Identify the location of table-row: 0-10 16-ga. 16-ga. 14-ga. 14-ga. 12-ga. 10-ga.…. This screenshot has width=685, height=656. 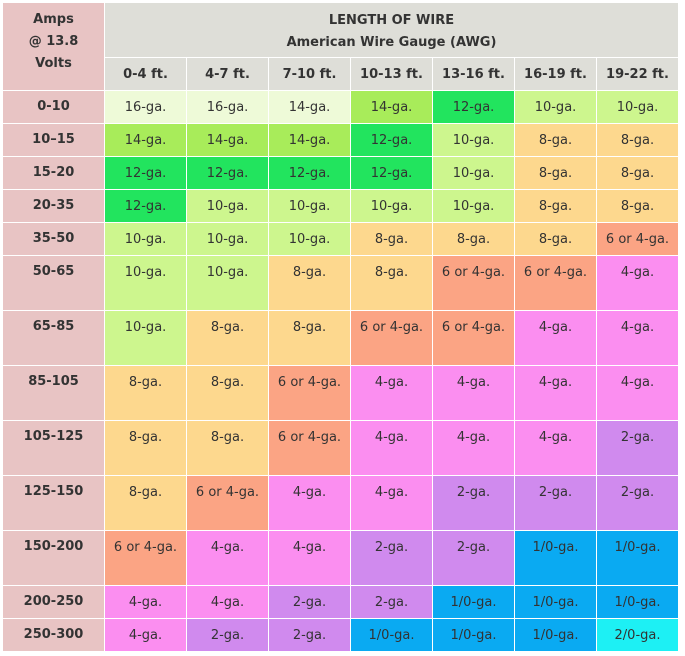
(340, 107).